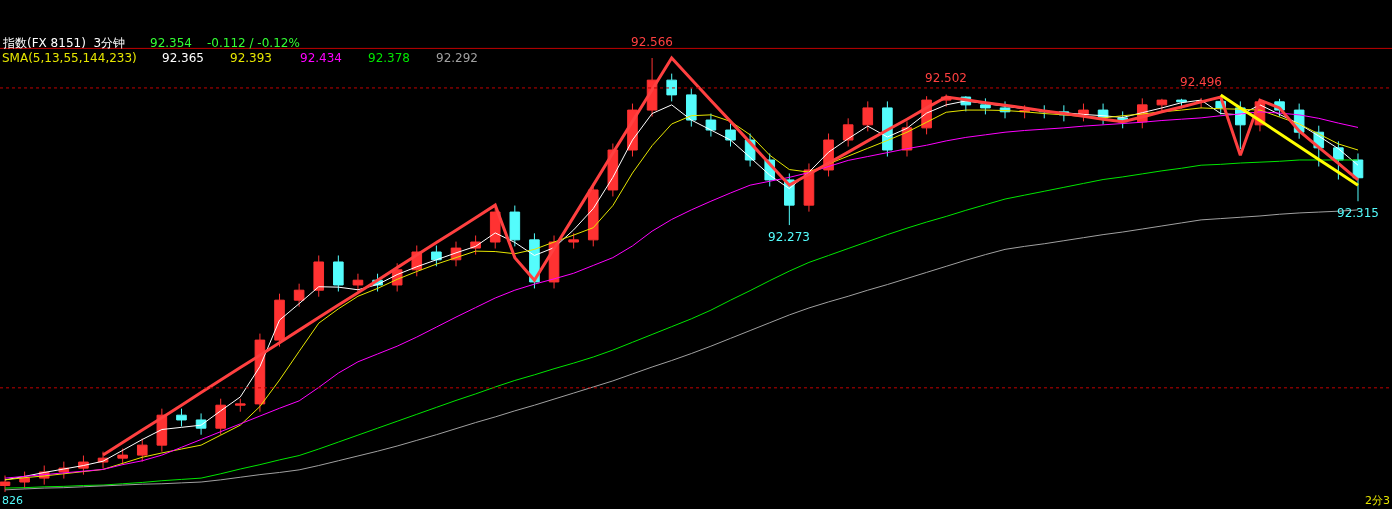  Describe the element at coordinates (389, 58) in the screenshot. I see `annotation: 92.378` at that location.